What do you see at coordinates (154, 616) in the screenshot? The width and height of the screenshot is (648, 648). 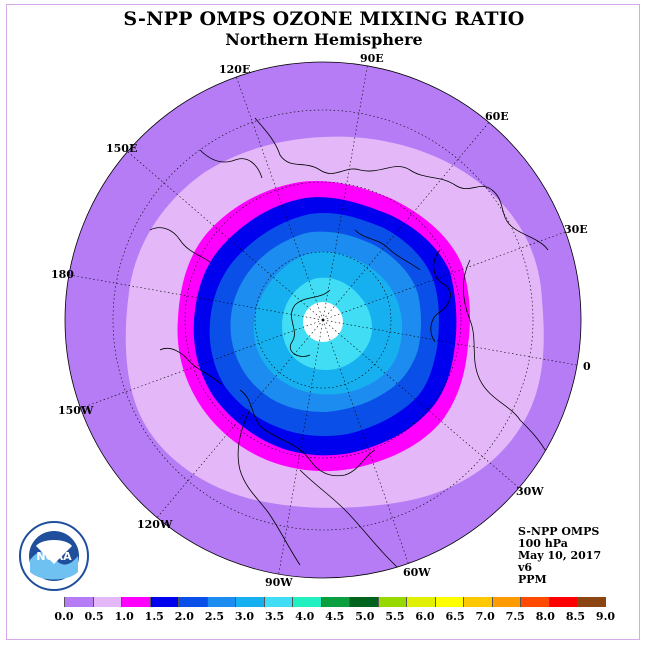 I see `colorbar-tick-label: 1.5` at bounding box center [154, 616].